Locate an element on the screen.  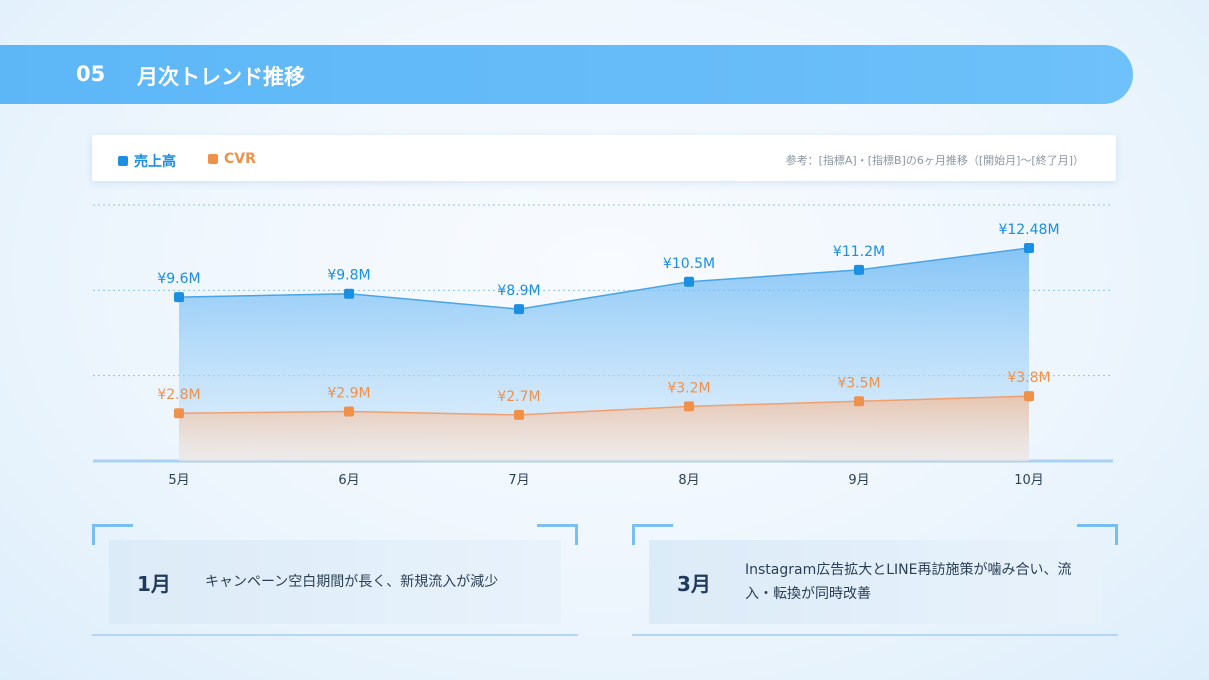
x-tick-label: 10月 is located at coordinates (1029, 480).